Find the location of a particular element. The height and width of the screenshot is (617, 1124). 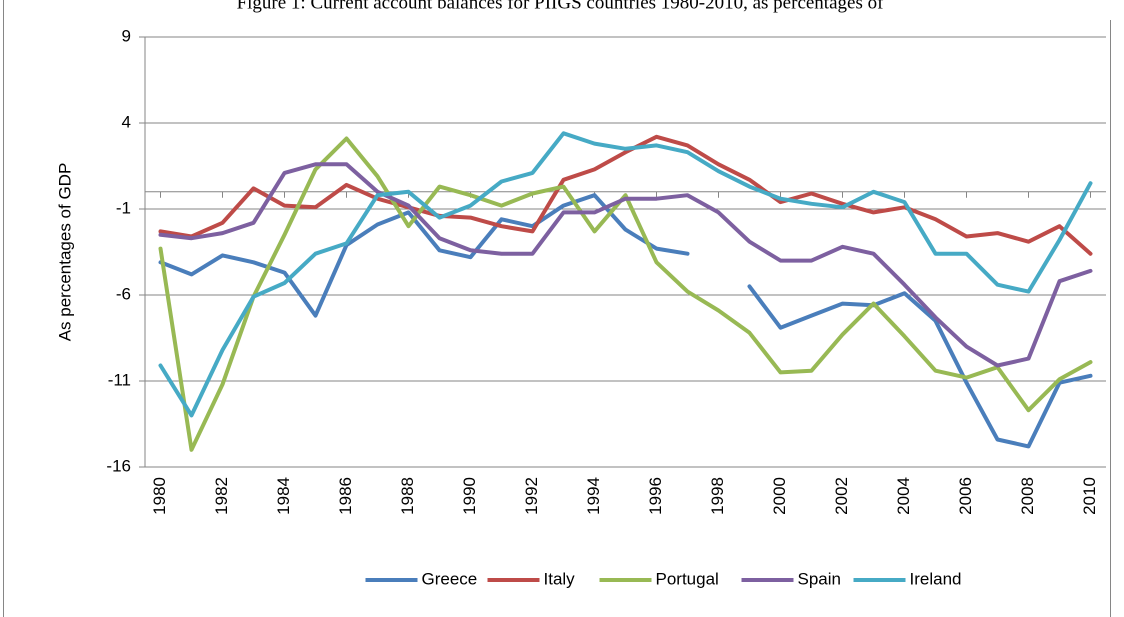

legend-label: Greece is located at coordinates (450, 578).